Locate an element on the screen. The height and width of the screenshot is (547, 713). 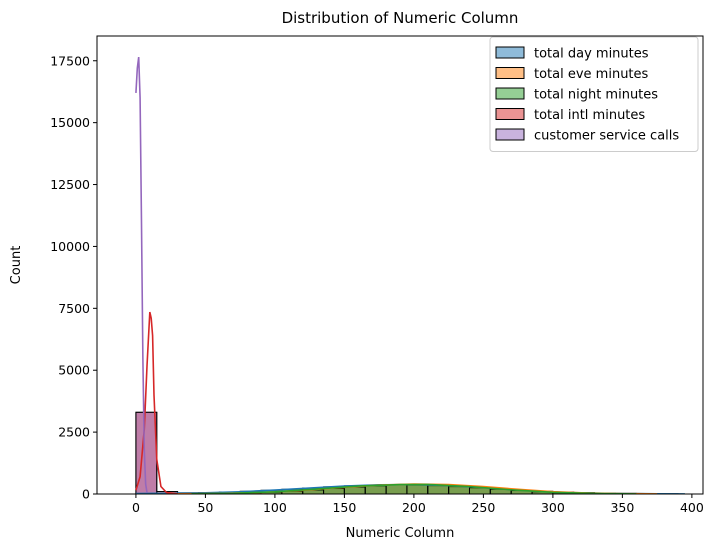
y-tick-label: 12500 is located at coordinates (70, 184).